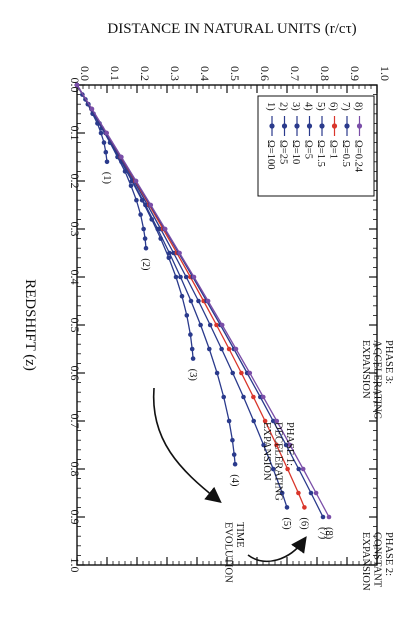 Image resolution: width=401 pixels, height=617 pixels. What do you see at coordinates (145, 73) in the screenshot?
I see `y-tick-label: 0.2` at bounding box center [145, 73].